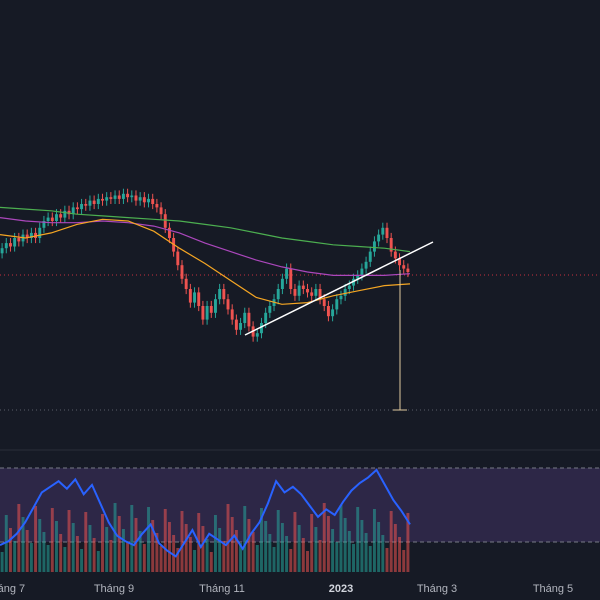  What do you see at coordinates (205, 513) in the screenshot?
I see `oscillator-line` at bounding box center [205, 513].